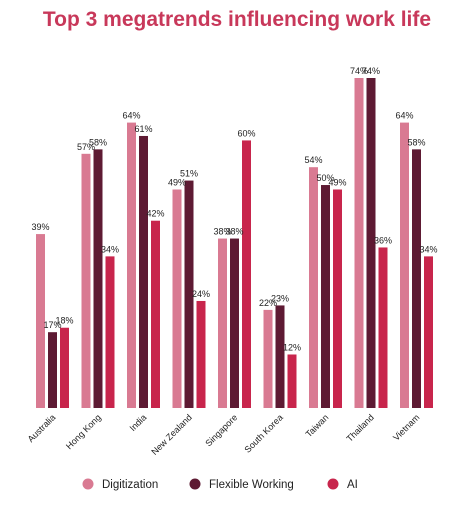  Describe the element at coordinates (416, 142) in the screenshot. I see `value-label-vietnam-flexible-working: 58%` at that location.